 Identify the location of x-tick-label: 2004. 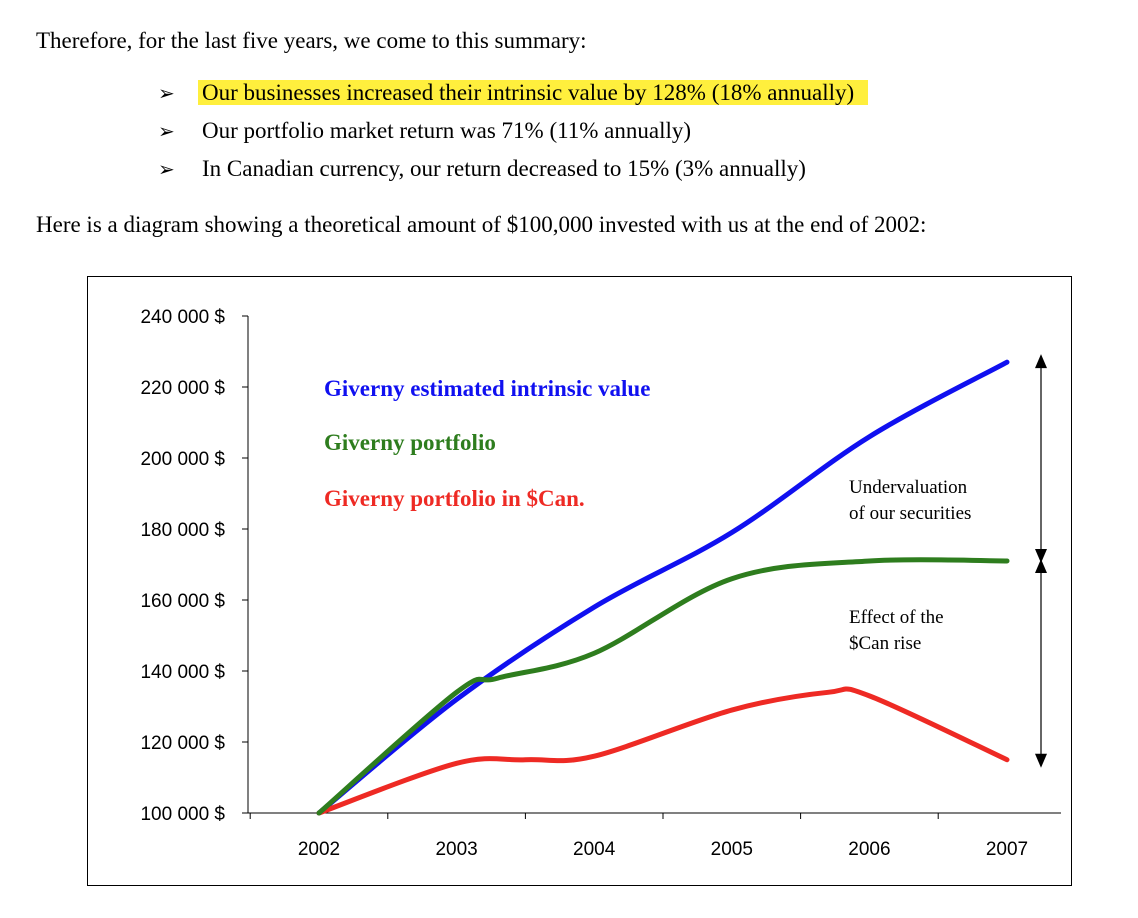
(594, 849).